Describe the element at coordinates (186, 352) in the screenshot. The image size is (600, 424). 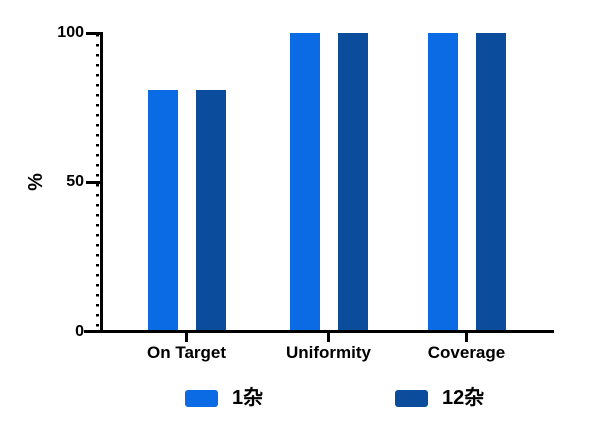
I see `x-category-label-on-target: On Target` at that location.